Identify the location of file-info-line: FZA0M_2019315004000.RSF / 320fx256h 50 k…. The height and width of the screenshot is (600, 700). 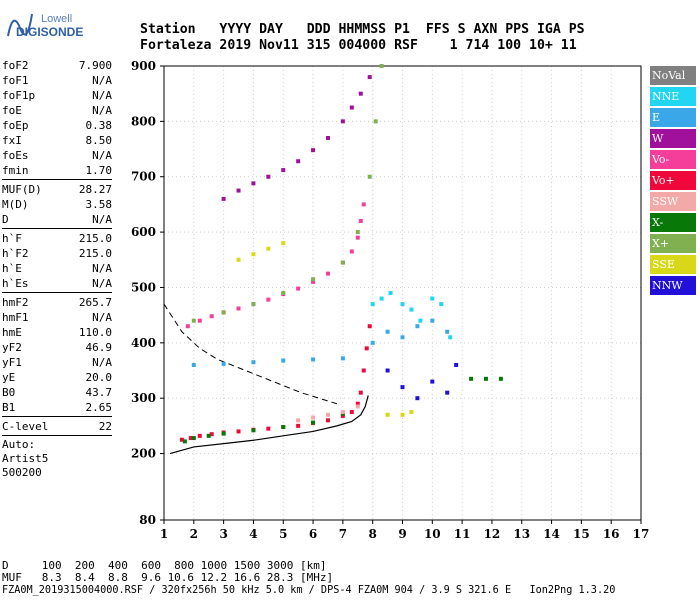
(309, 590).